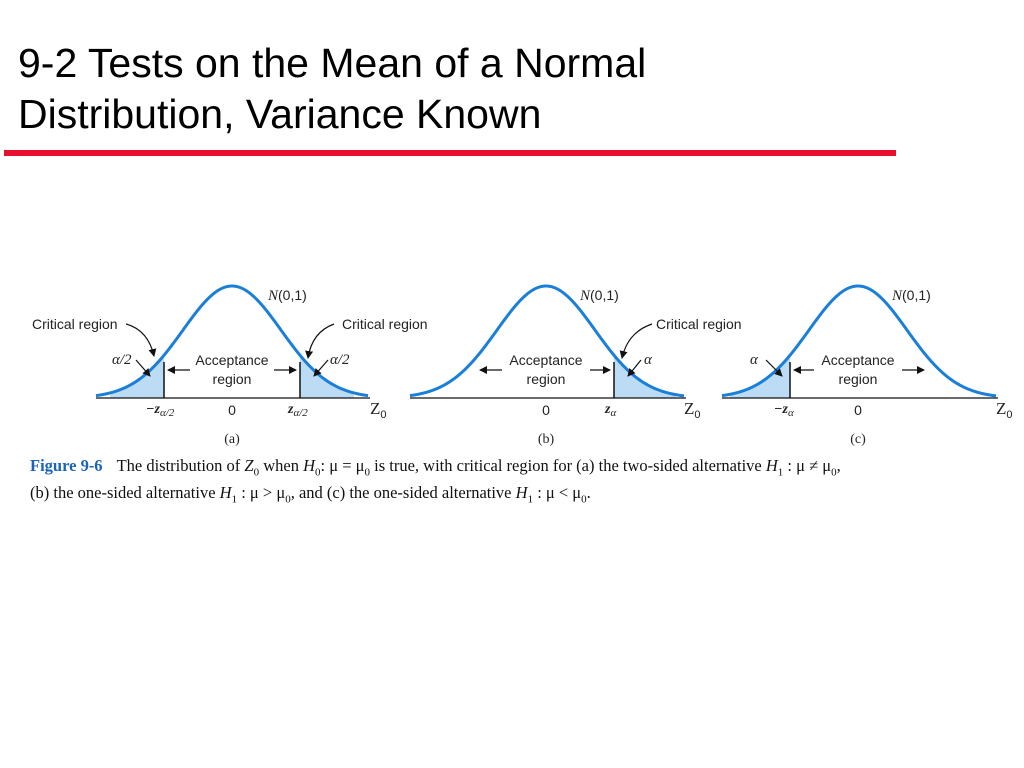 Image resolution: width=1024 pixels, height=768 pixels. What do you see at coordinates (122, 360) in the screenshot?
I see `alpha-half-label-left: α/2` at bounding box center [122, 360].